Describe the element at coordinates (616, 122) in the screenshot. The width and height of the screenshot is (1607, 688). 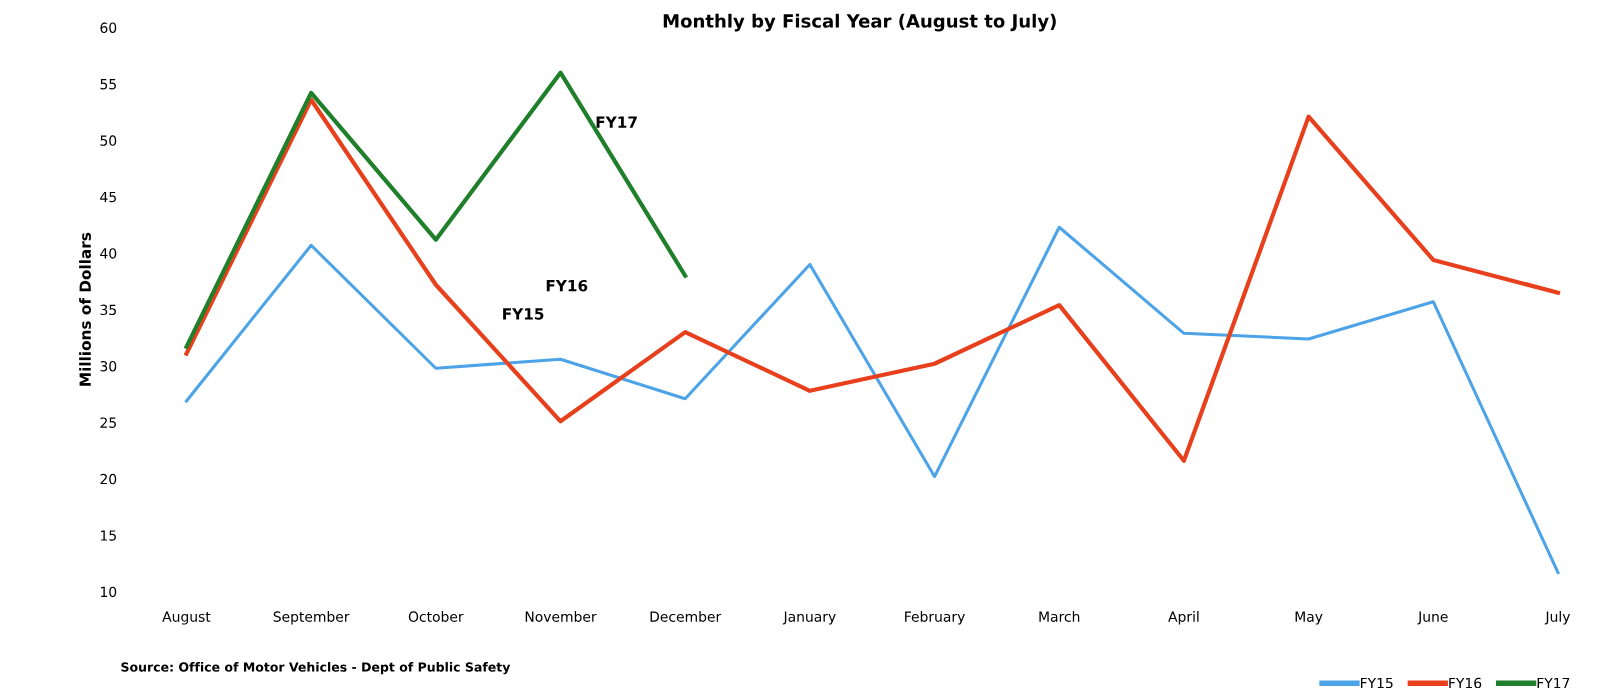
I see `text: FY17` at that location.